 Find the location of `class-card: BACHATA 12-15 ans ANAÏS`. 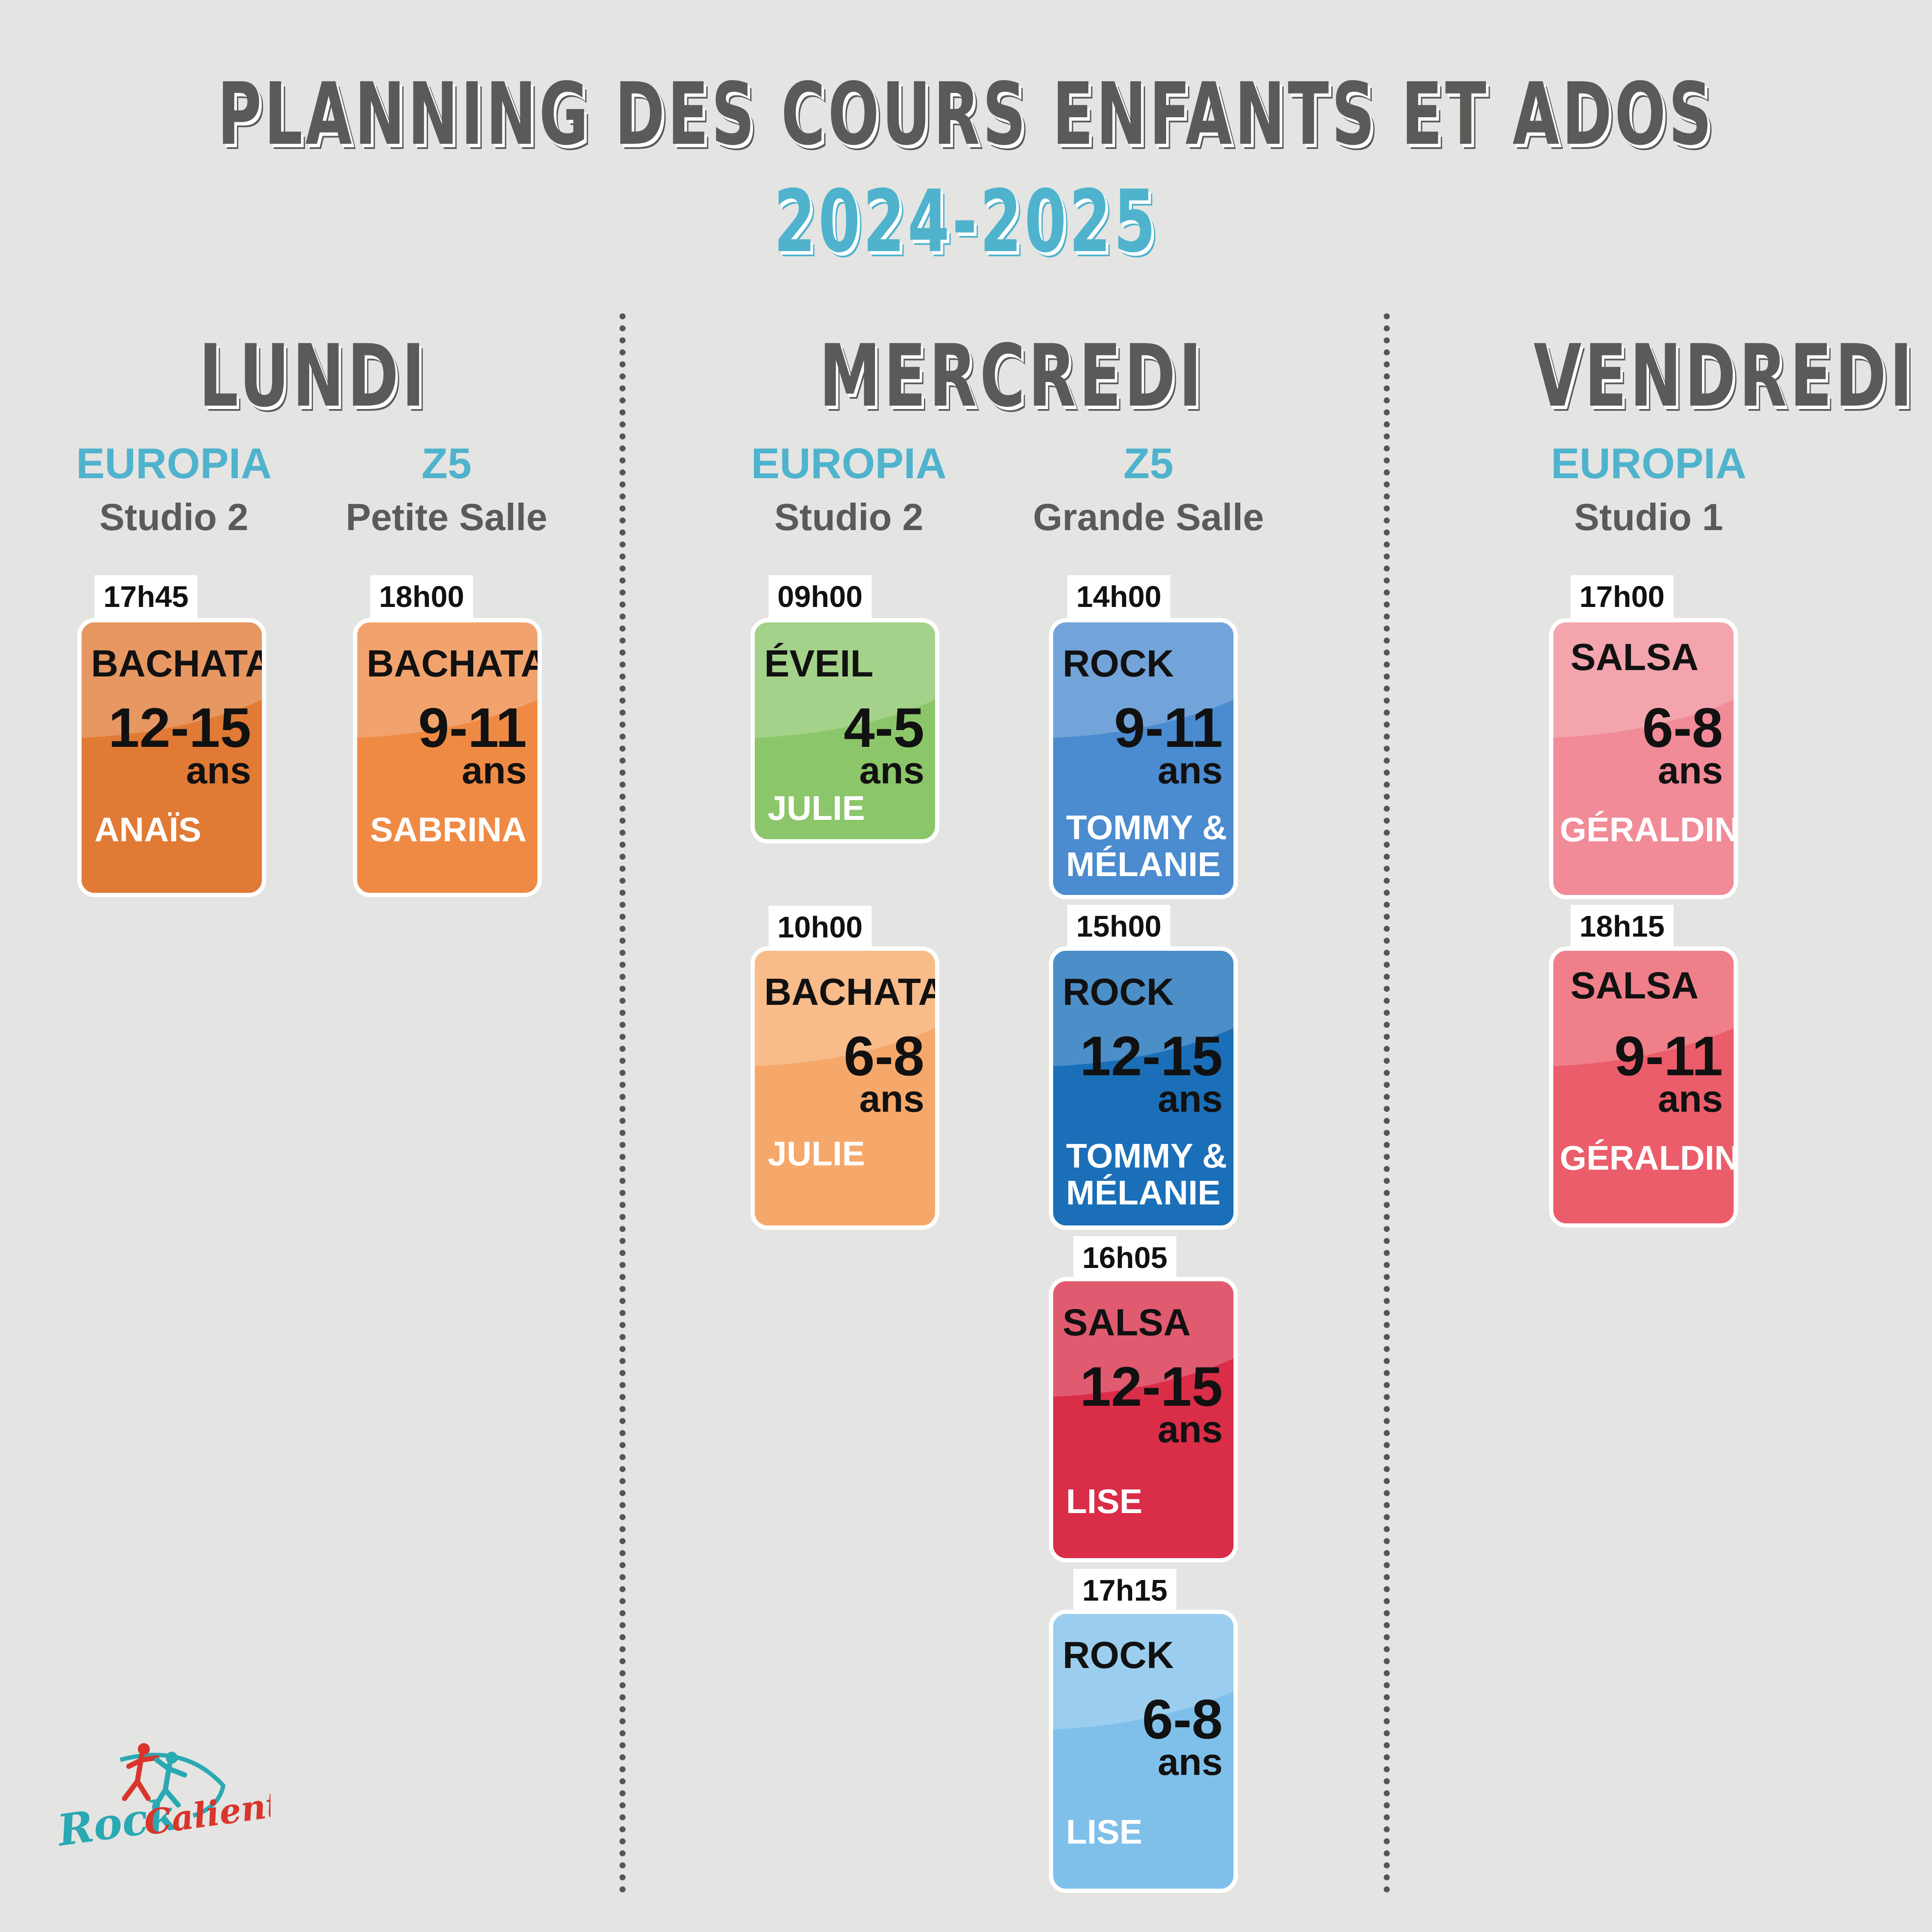

class-card: BACHATA 12-15 ans ANAÏS is located at coordinates (171, 757).